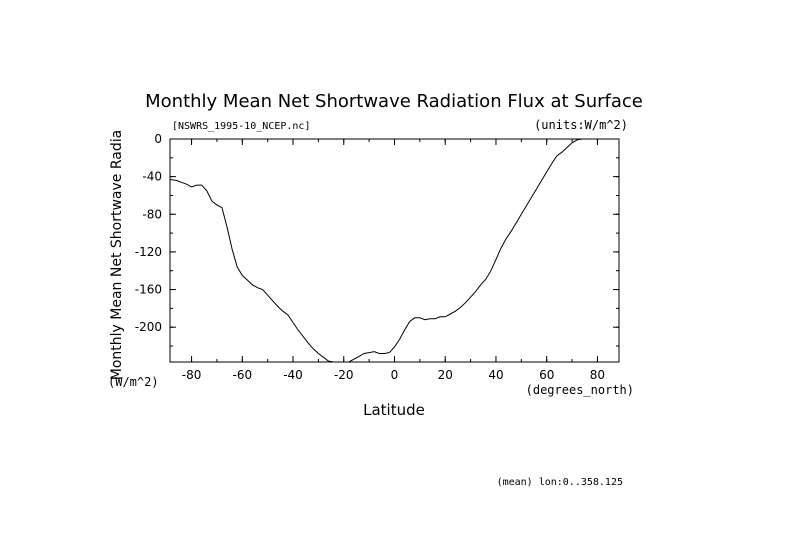 The height and width of the screenshot is (558, 789). Describe the element at coordinates (148, 290) in the screenshot. I see `y-tick-label: -160` at that location.